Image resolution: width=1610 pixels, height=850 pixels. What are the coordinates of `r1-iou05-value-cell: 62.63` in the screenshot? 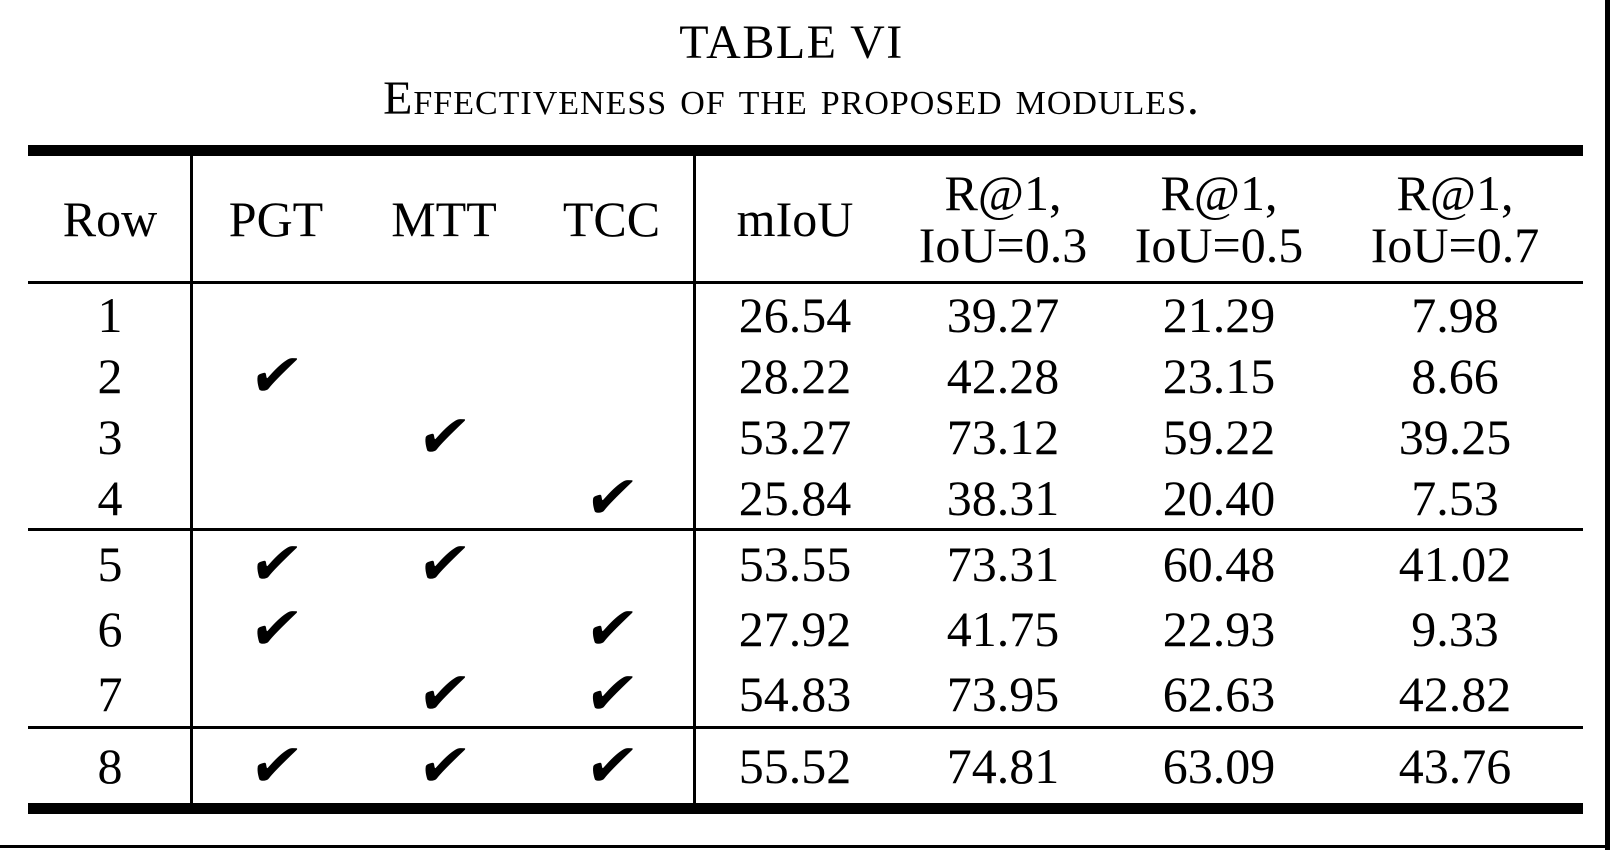 It's located at (1219, 693).